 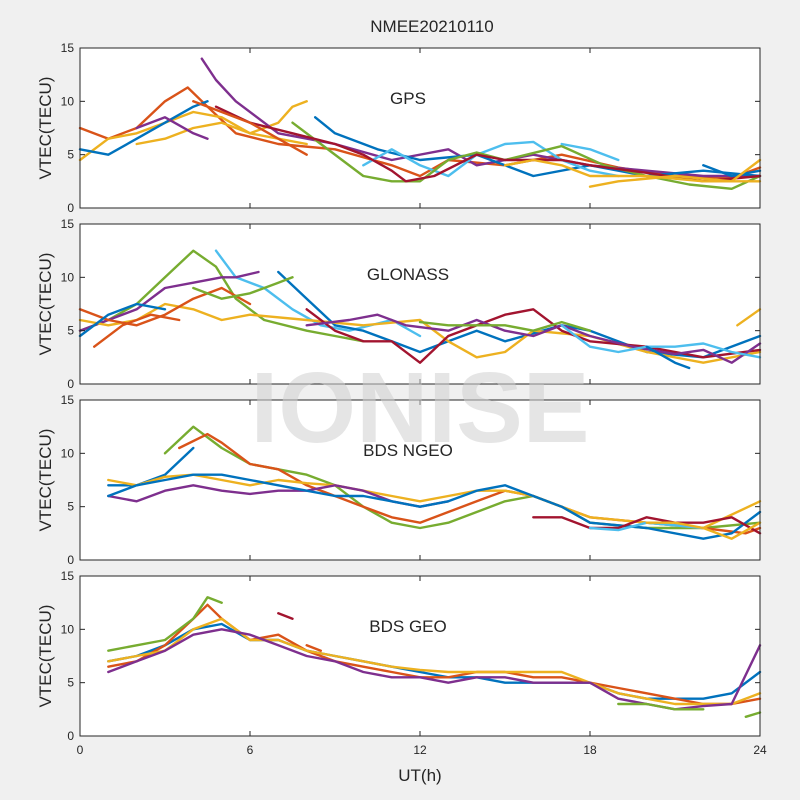 What do you see at coordinates (432, 26) in the screenshot?
I see `figure-title: NMEE20210110` at bounding box center [432, 26].